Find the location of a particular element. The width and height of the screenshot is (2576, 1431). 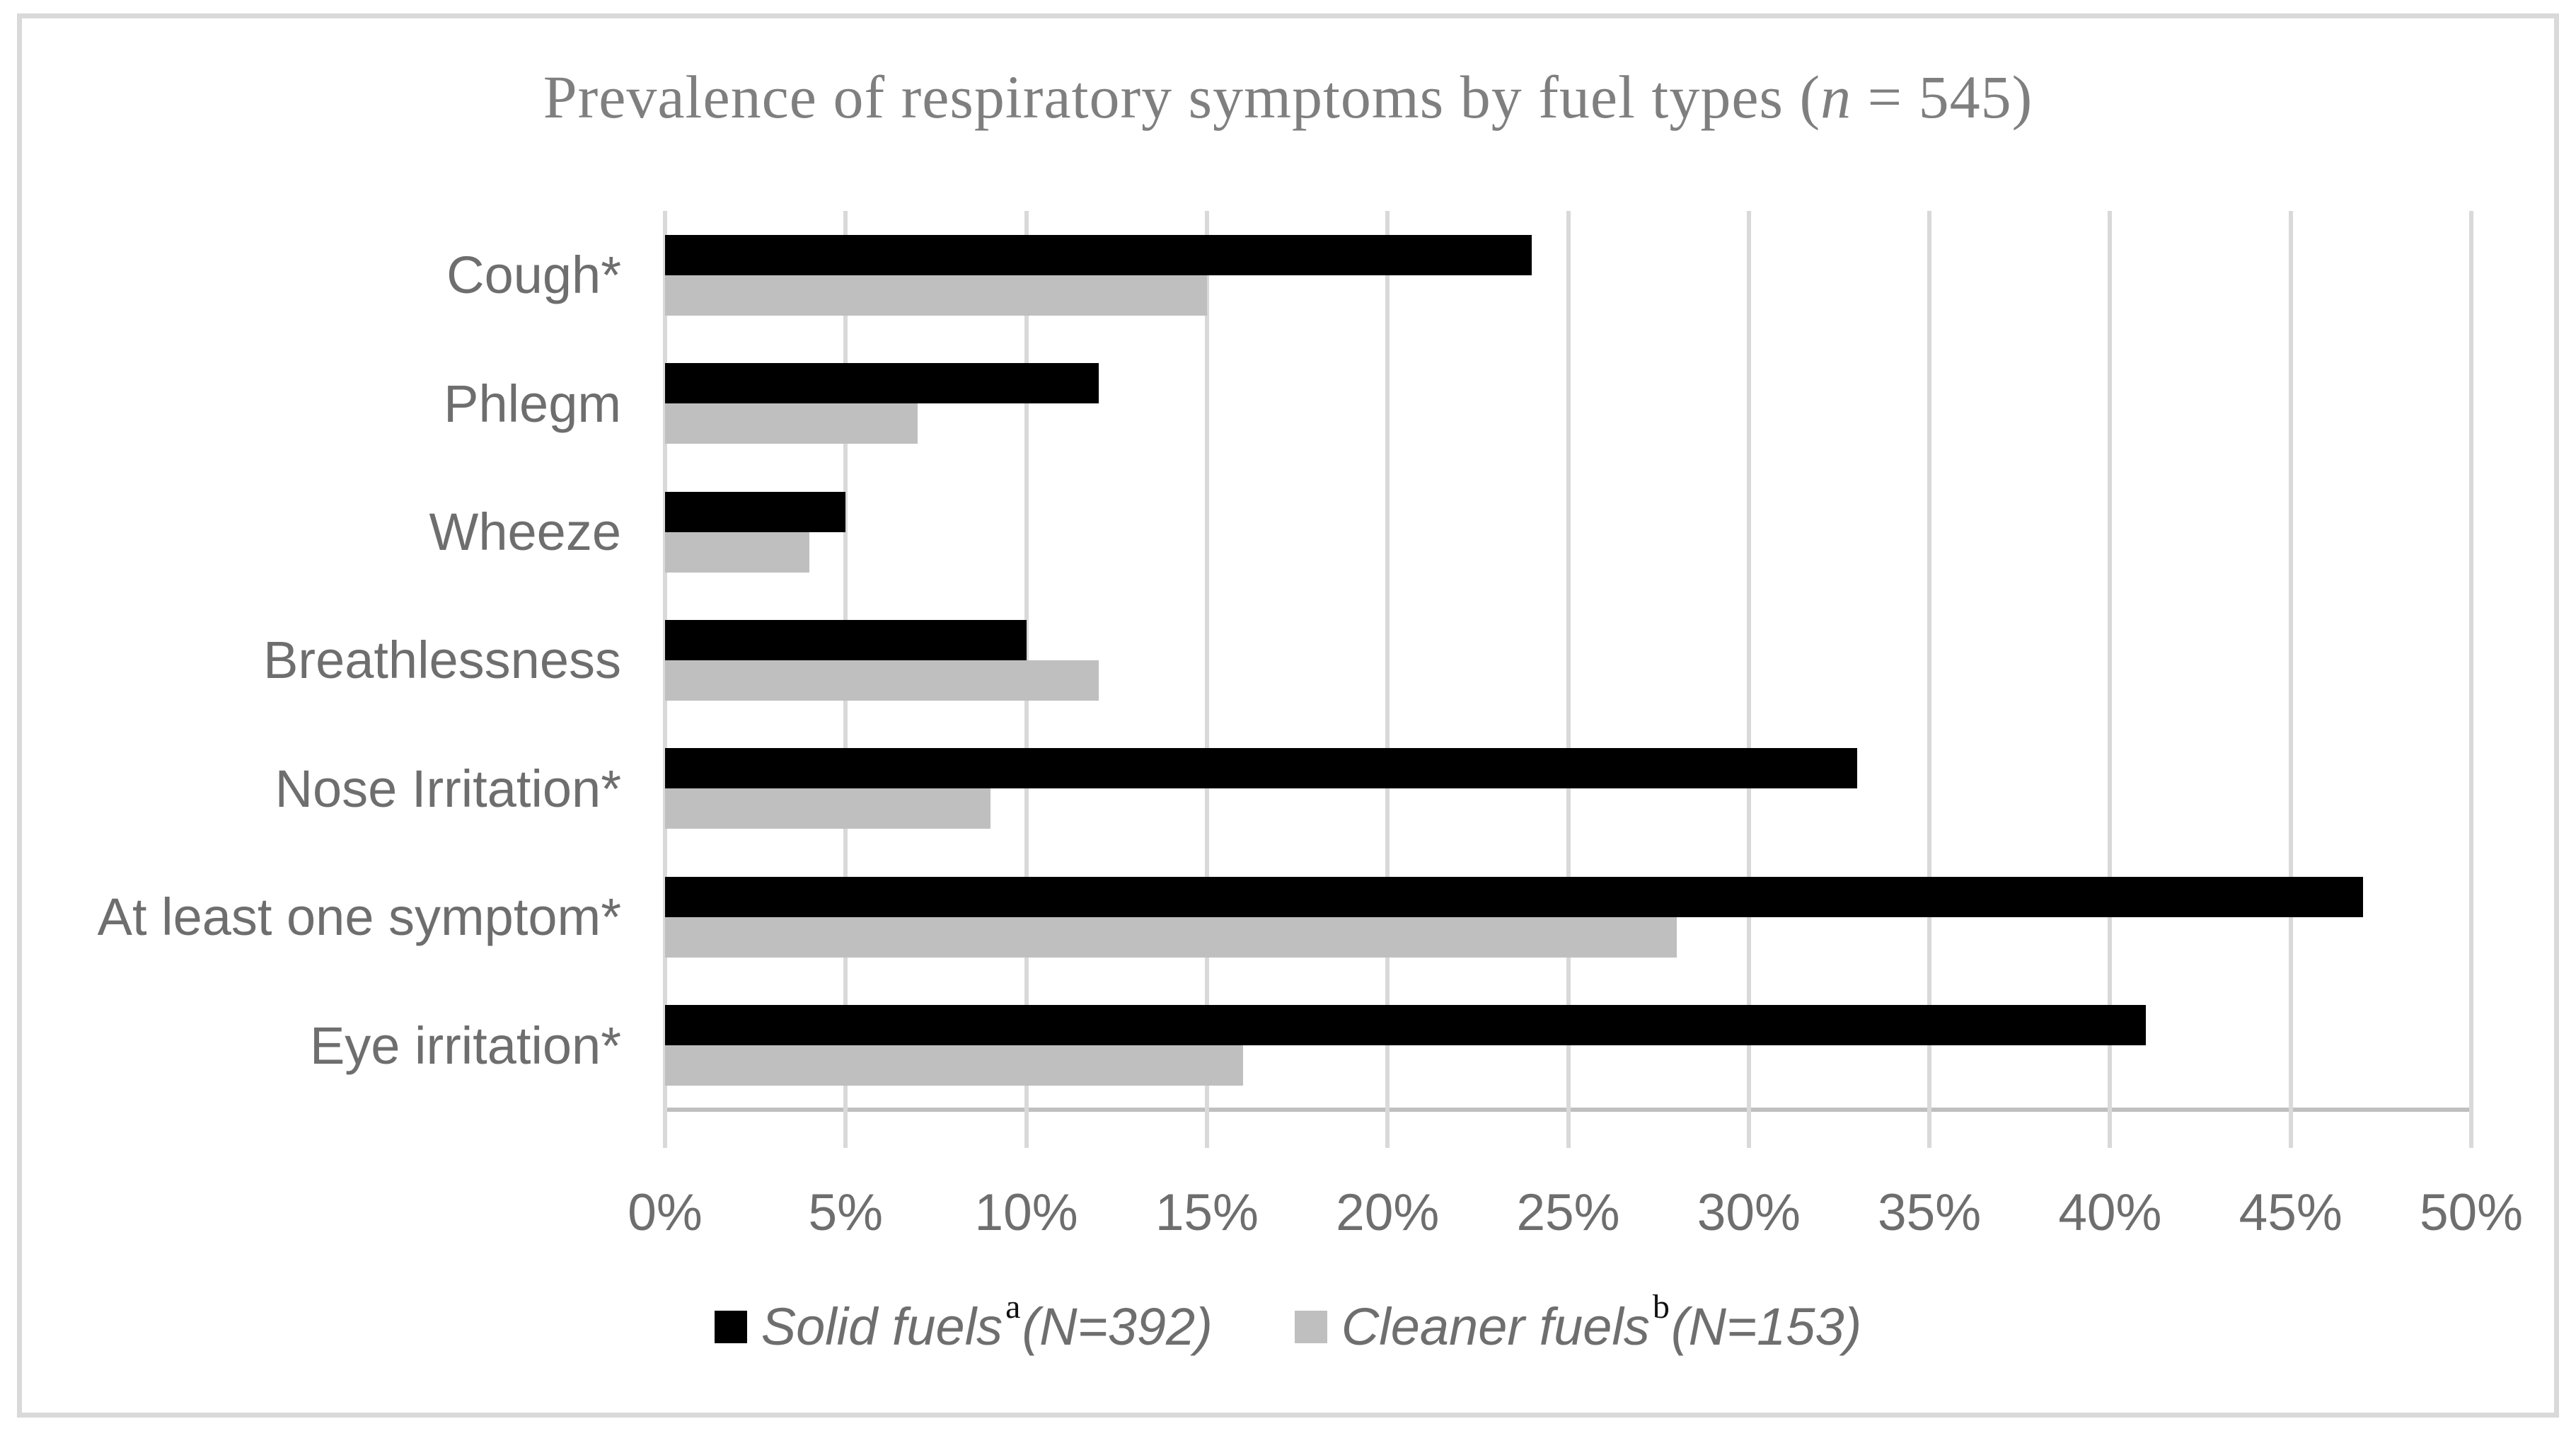

x-axis-tick-label: 10% is located at coordinates (1026, 1212).